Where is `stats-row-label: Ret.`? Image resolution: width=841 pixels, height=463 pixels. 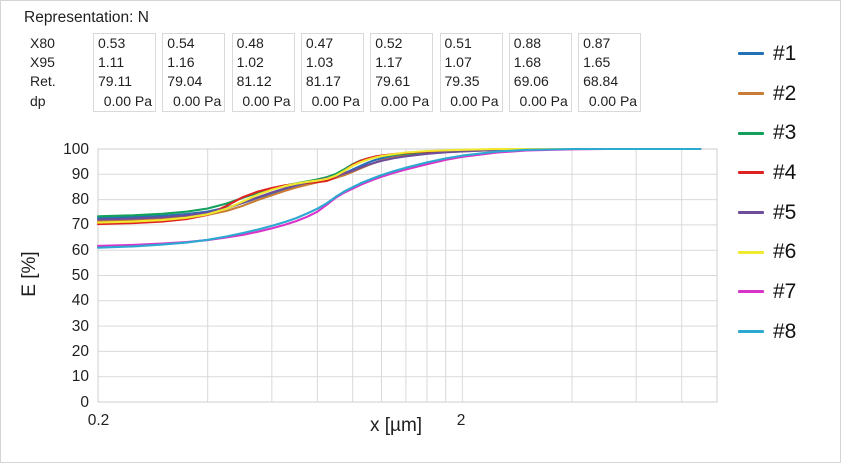 stats-row-label: Ret. is located at coordinates (43, 81).